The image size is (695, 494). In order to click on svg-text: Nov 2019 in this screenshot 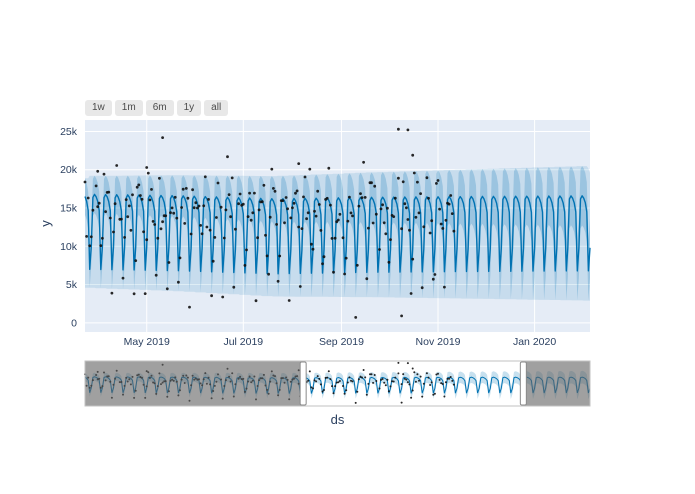, I will do `click(438, 342)`.